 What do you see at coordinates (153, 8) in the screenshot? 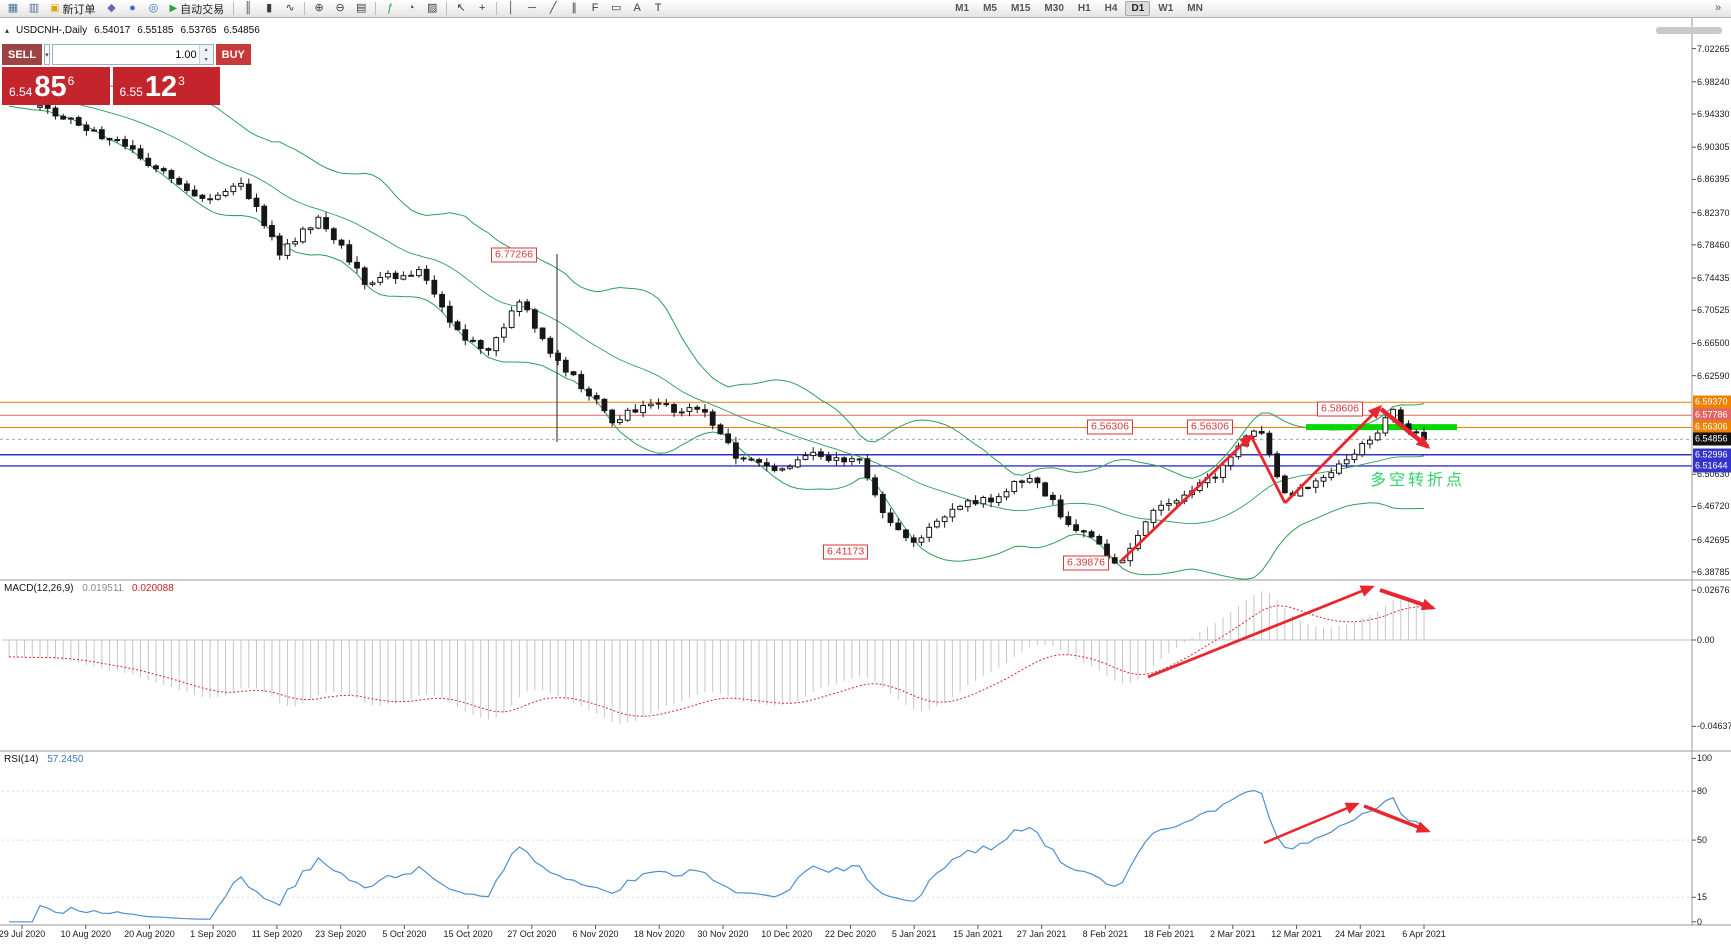
I see `data-window-icon: ◎` at bounding box center [153, 8].